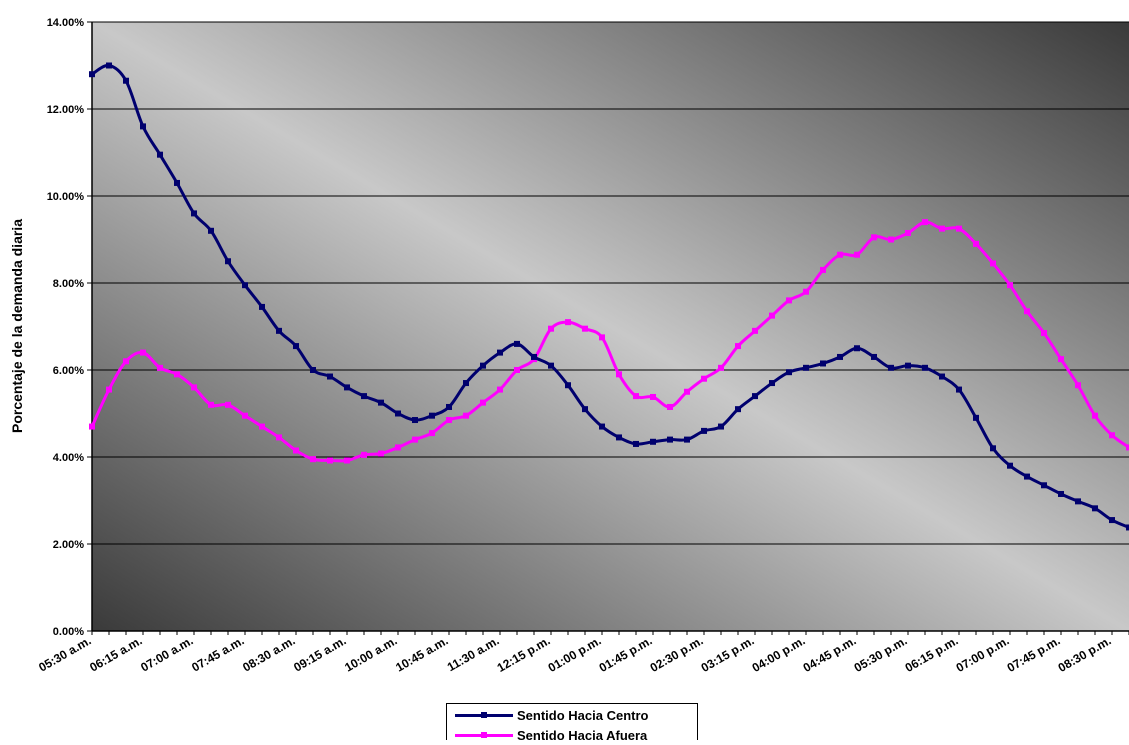 This screenshot has width=1129, height=745. Describe the element at coordinates (66, 23) in the screenshot. I see `y-tick-label: 14.00%` at that location.